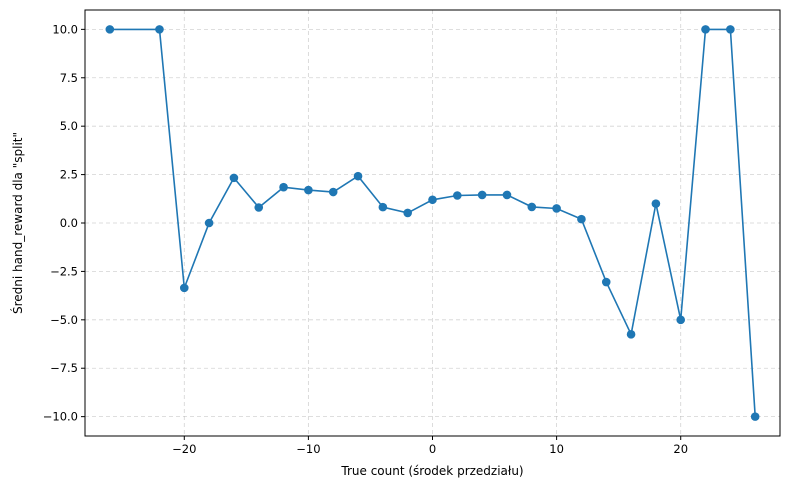  Describe the element at coordinates (69, 126) in the screenshot. I see `y-tick-label: 5.0` at that location.